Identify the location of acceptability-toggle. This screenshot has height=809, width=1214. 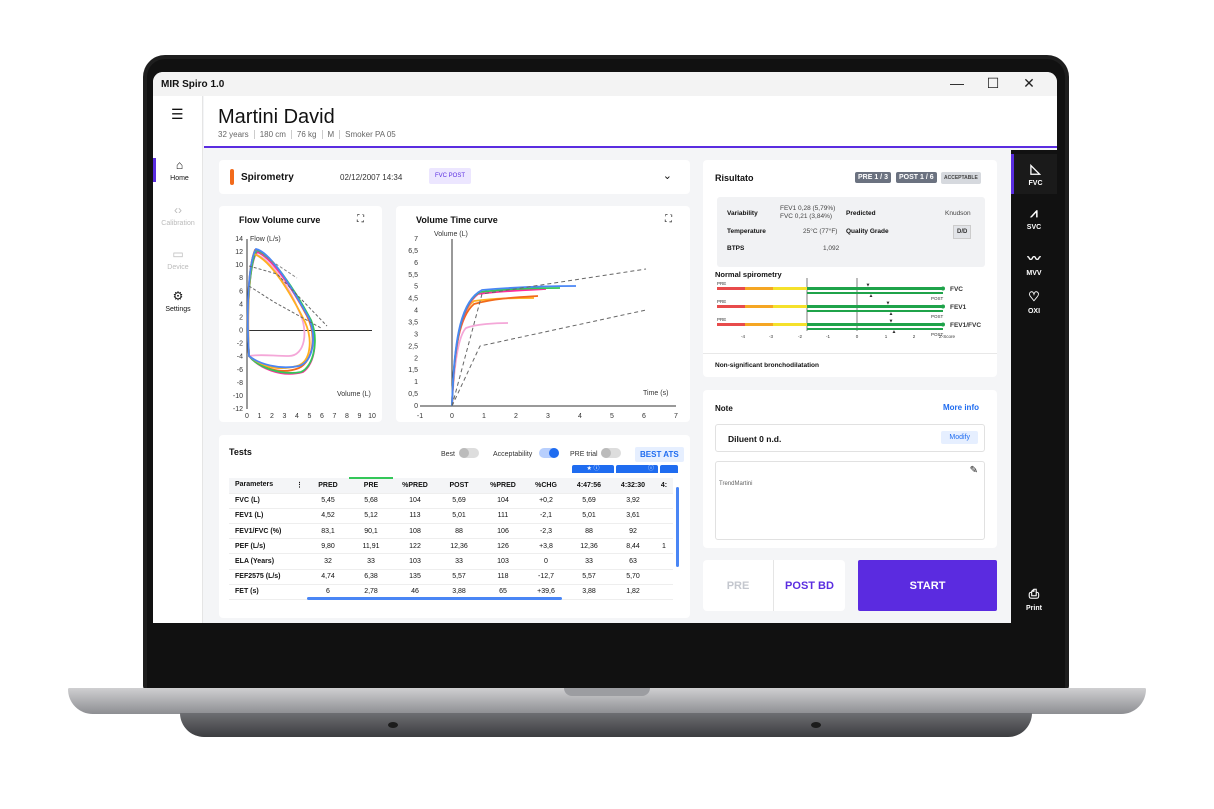
(549, 453).